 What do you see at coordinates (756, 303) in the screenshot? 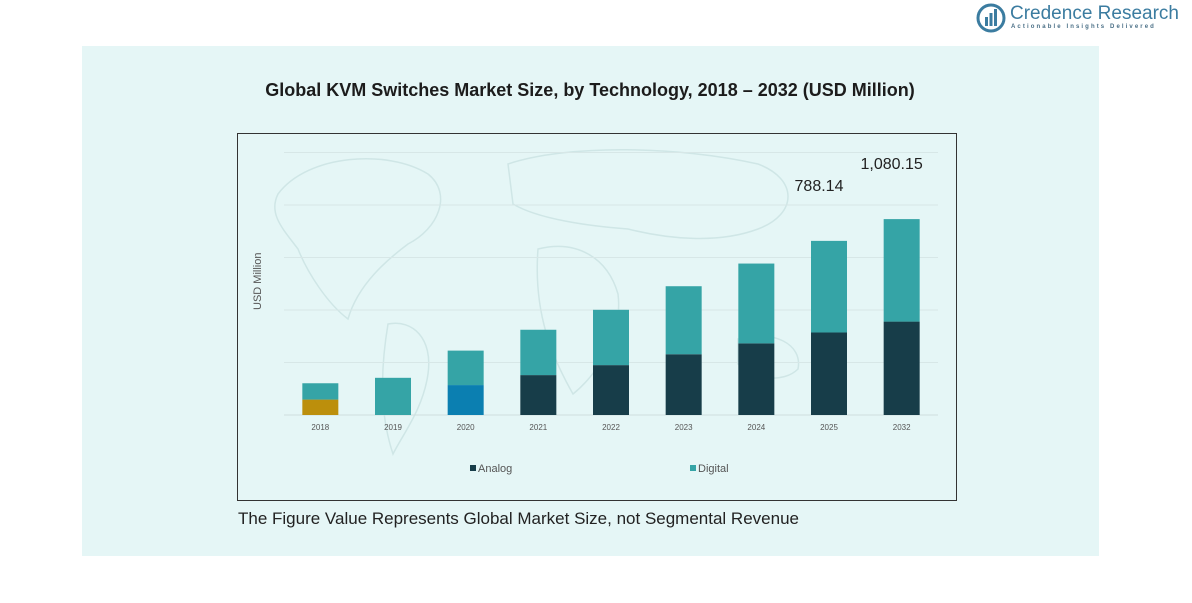
I see `bar-digital-2024` at bounding box center [756, 303].